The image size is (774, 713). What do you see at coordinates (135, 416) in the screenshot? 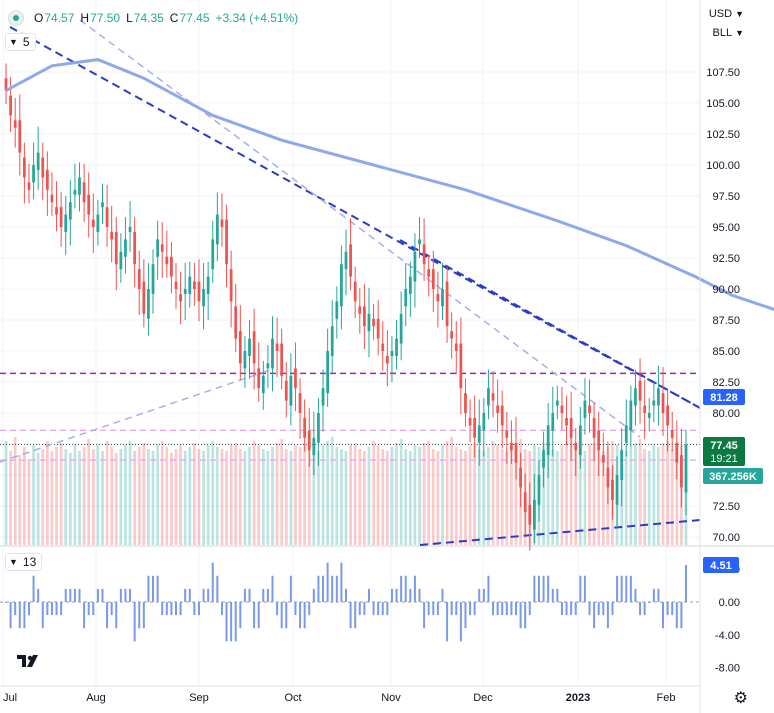
I see `rising-trendline` at bounding box center [135, 416].